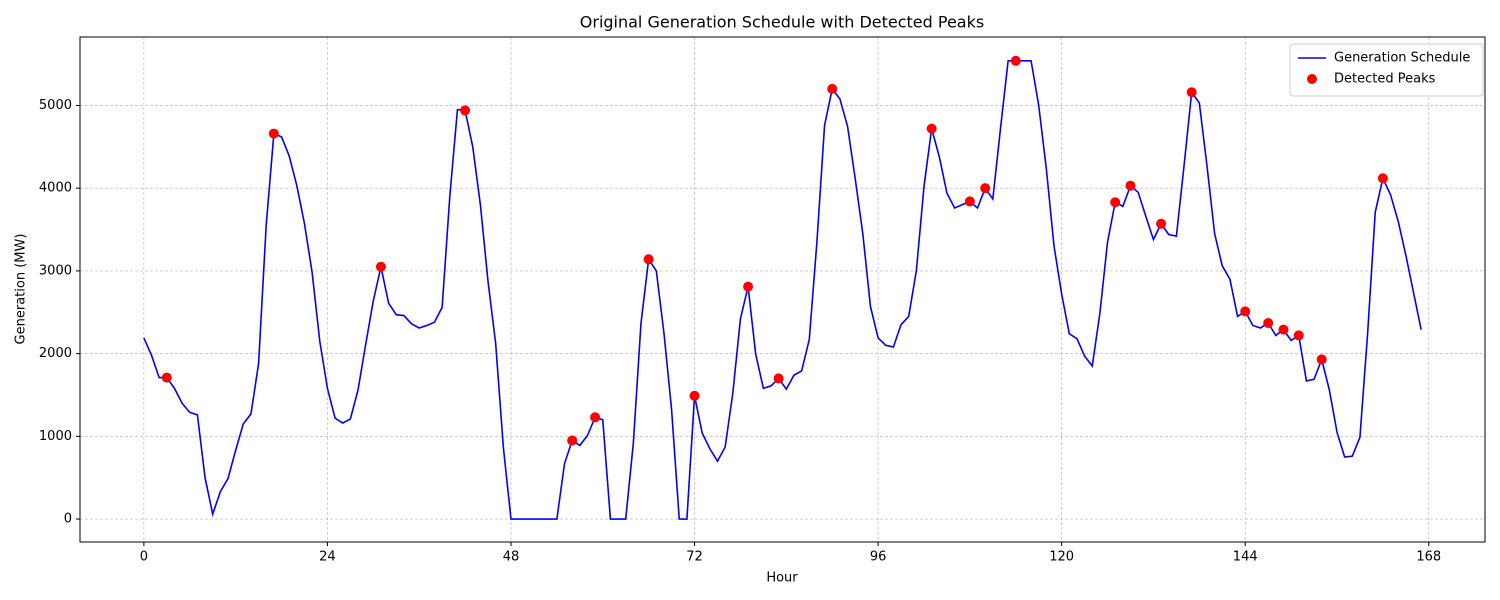 This screenshot has width=1500, height=600. I want to click on legend-label: Detected Peaks, so click(1385, 79).